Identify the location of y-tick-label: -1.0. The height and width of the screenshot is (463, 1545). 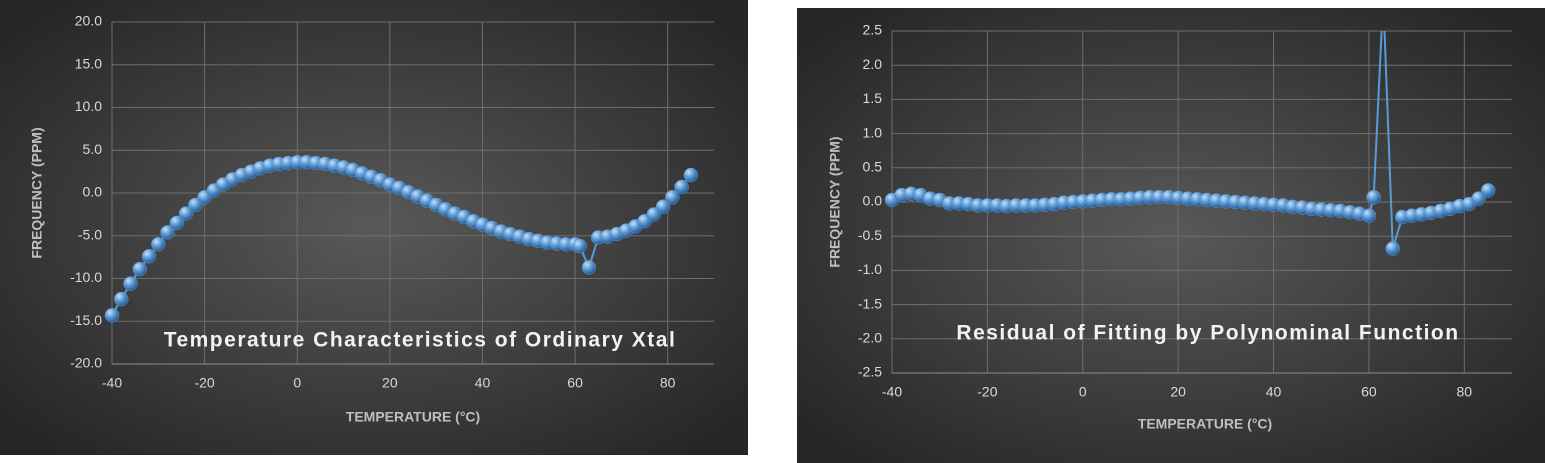
(870, 269).